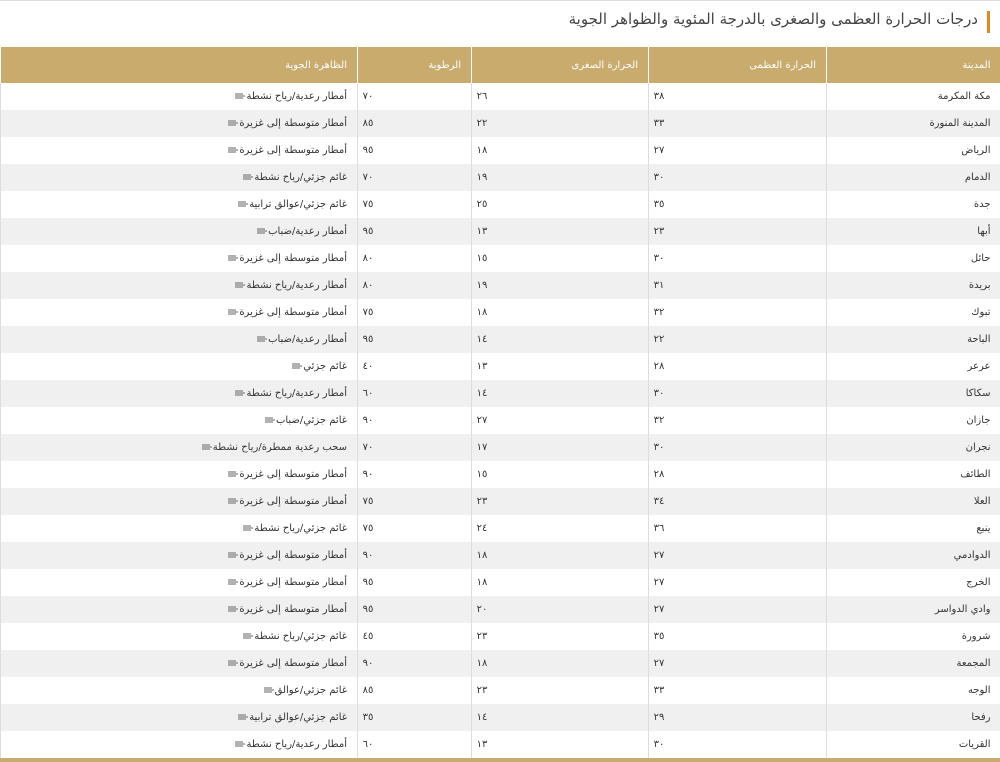  What do you see at coordinates (179, 663) in the screenshot?
I see `table-cell: أمطار متوسطة إلى غزيرة` at bounding box center [179, 663].